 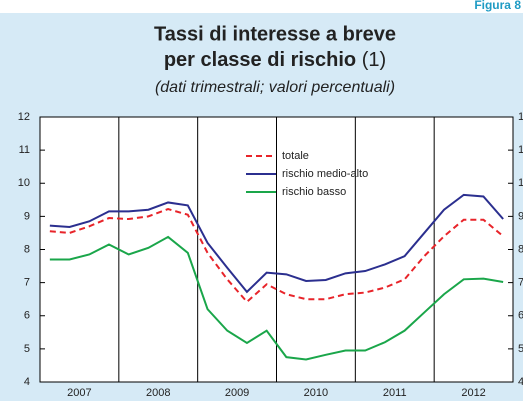 I want to click on x-tick-label: 2007, so click(x=79, y=393).